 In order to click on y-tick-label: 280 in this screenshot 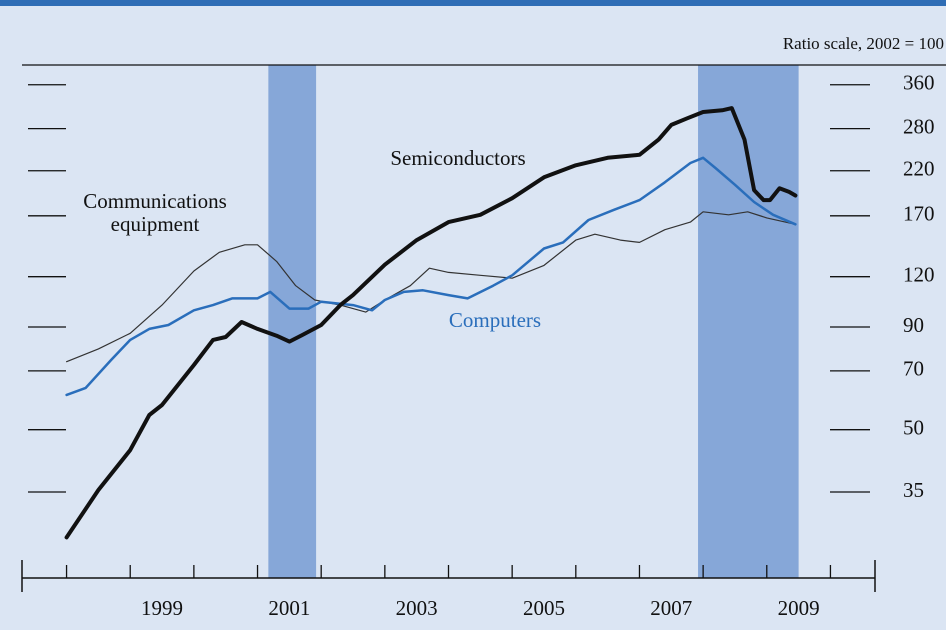, I will do `click(919, 126)`.